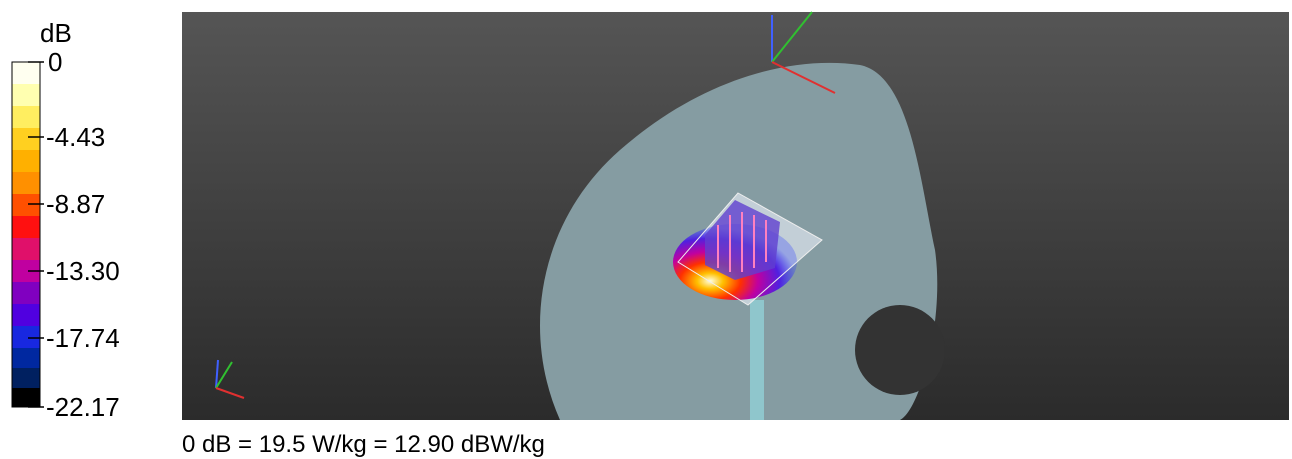 The width and height of the screenshot is (1292, 459). I want to click on colorbar-unit: dB, so click(56, 33).